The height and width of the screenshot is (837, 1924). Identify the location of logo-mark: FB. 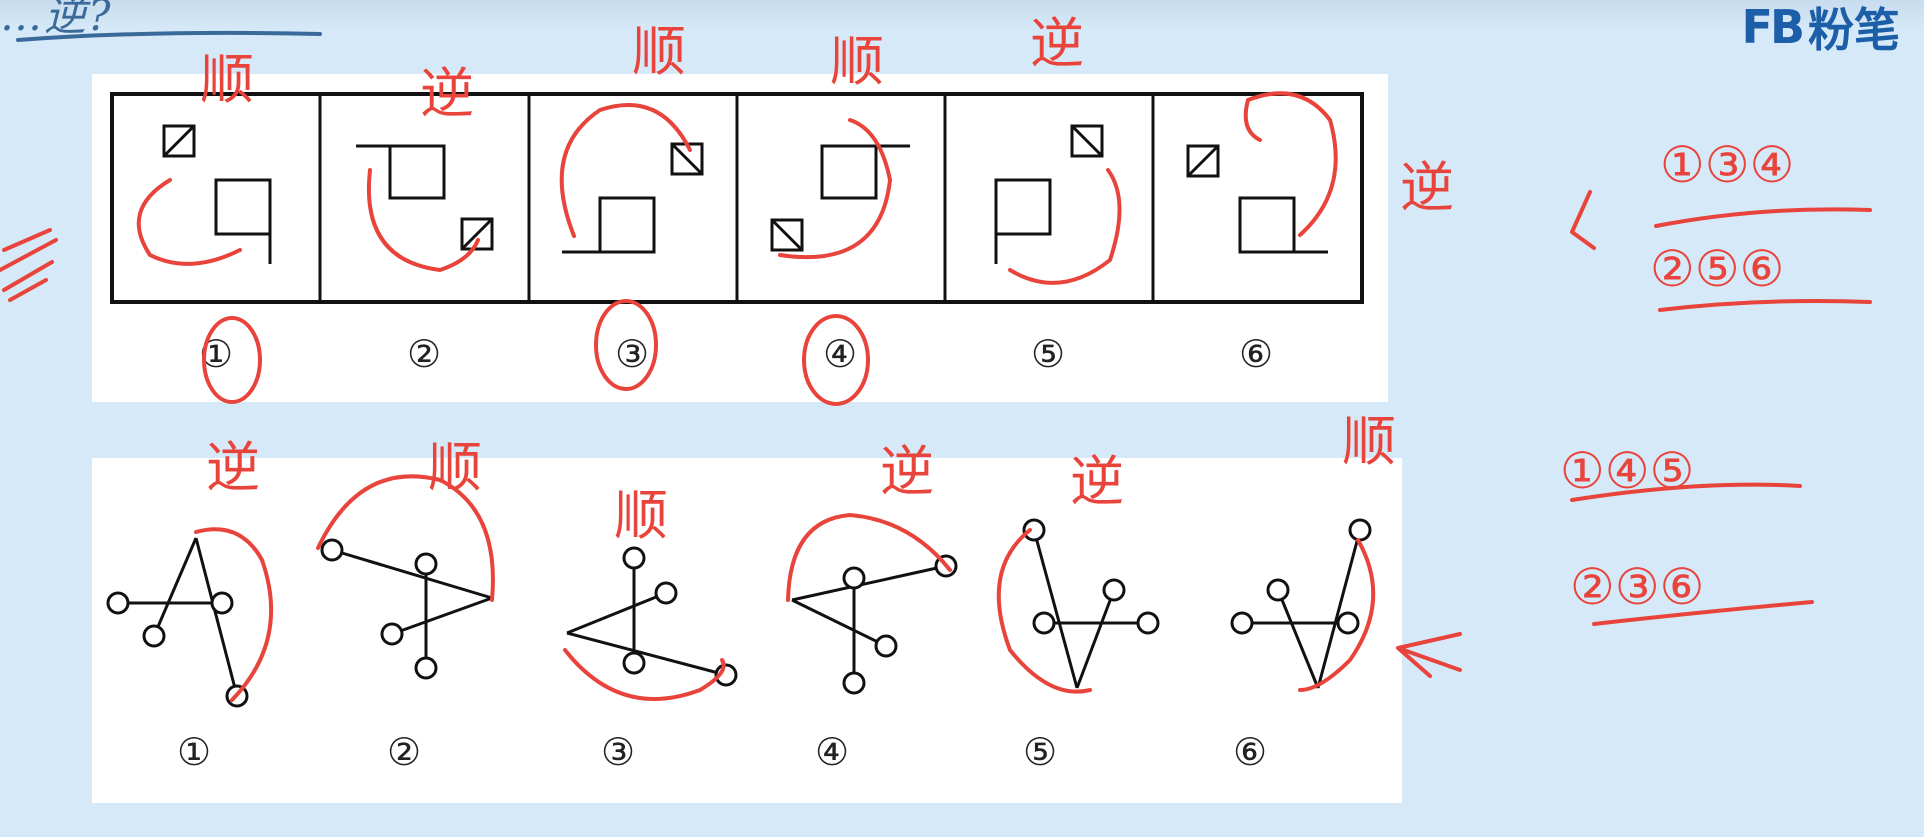
(1773, 27).